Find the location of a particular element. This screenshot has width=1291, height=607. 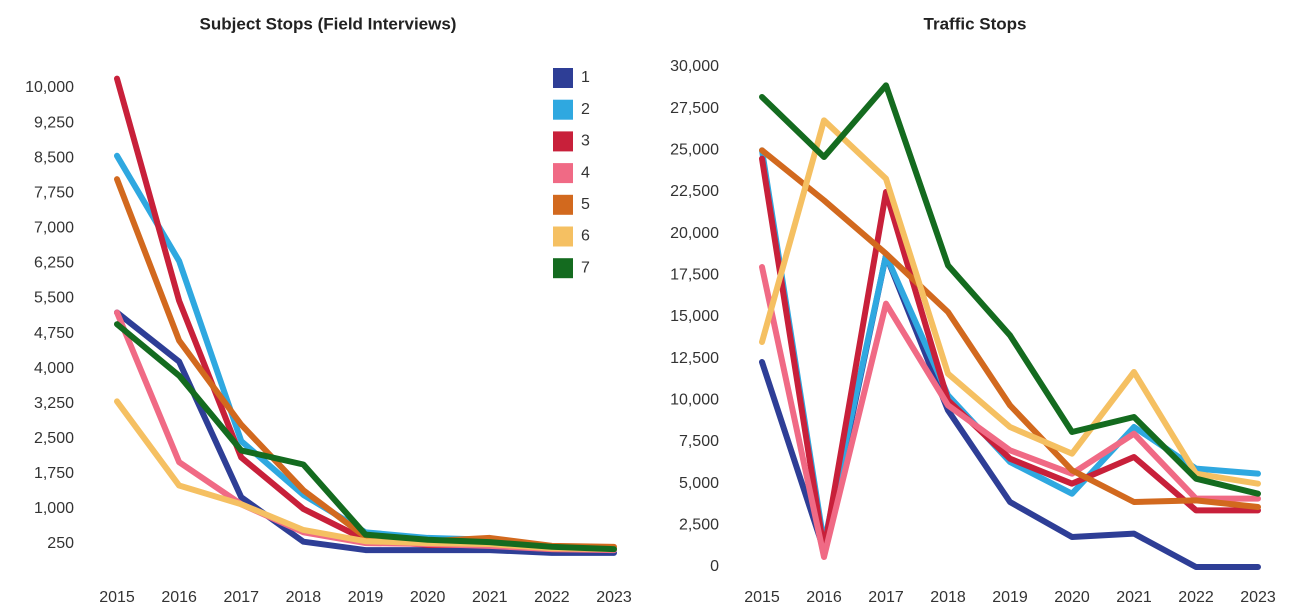

legend-label: 3 is located at coordinates (585, 141).